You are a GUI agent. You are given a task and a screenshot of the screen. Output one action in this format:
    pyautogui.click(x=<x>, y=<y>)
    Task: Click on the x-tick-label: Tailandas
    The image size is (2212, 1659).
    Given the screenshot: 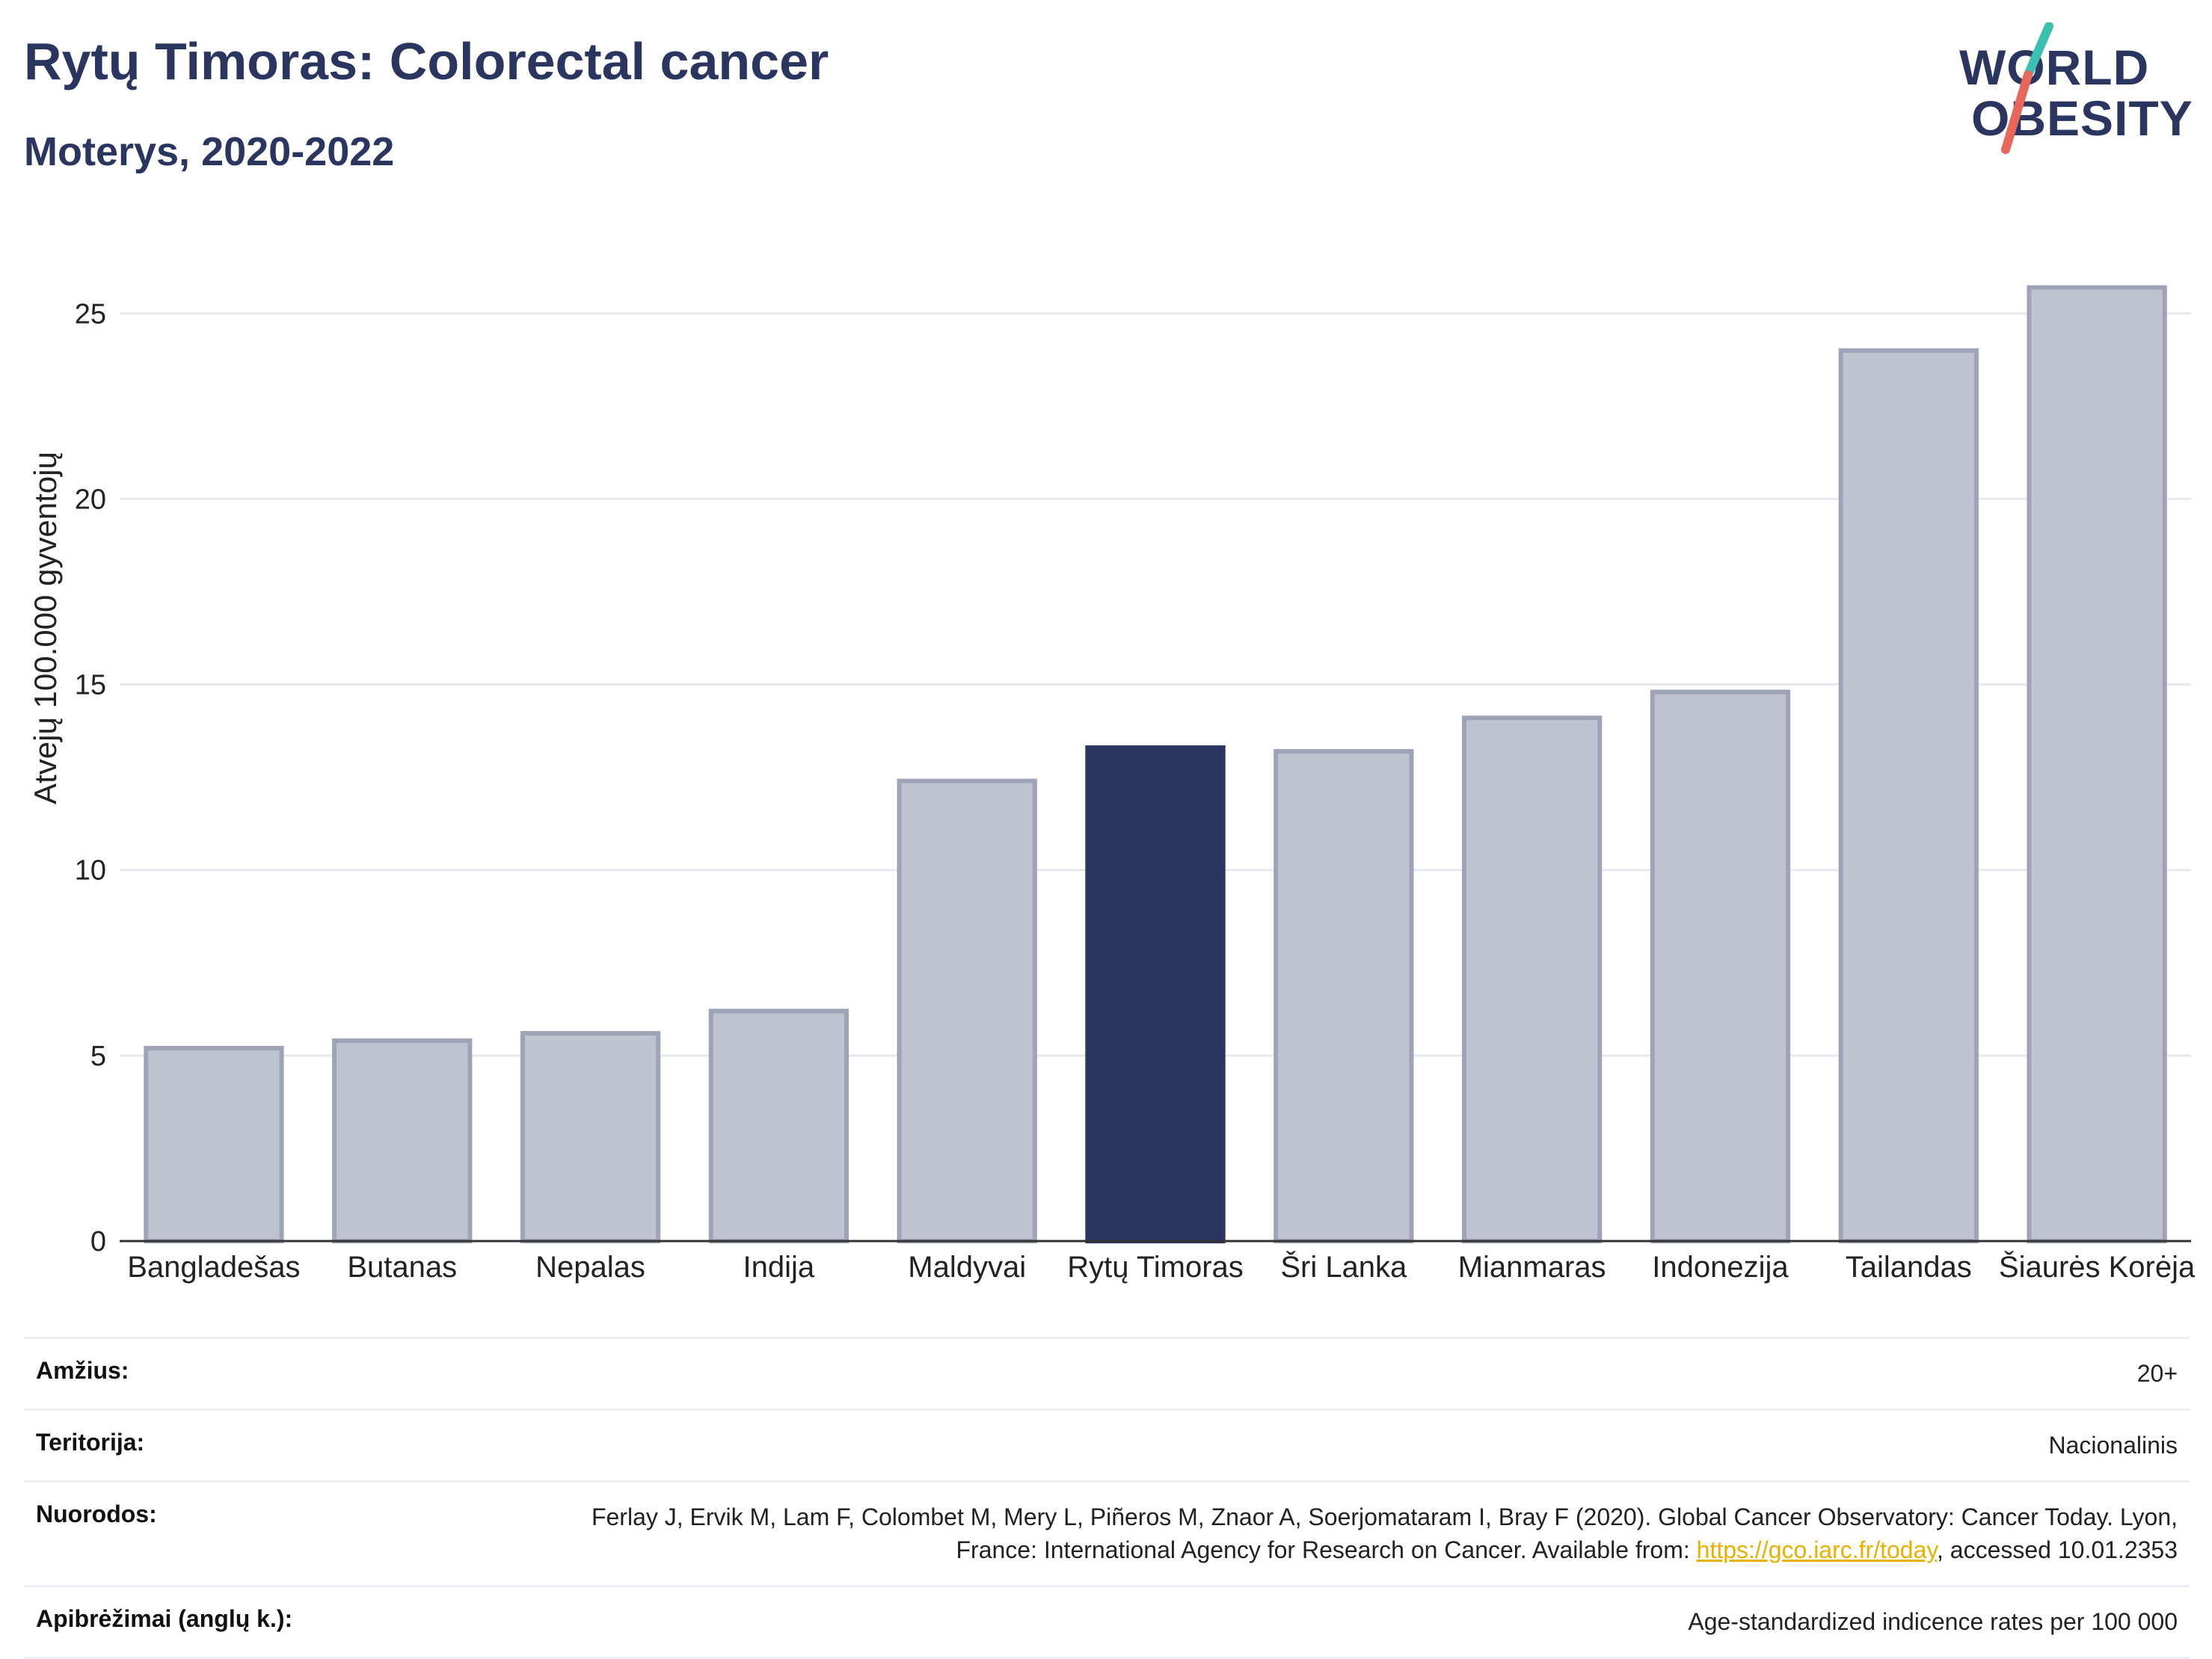 What is the action you would take?
    pyautogui.click(x=1909, y=1267)
    